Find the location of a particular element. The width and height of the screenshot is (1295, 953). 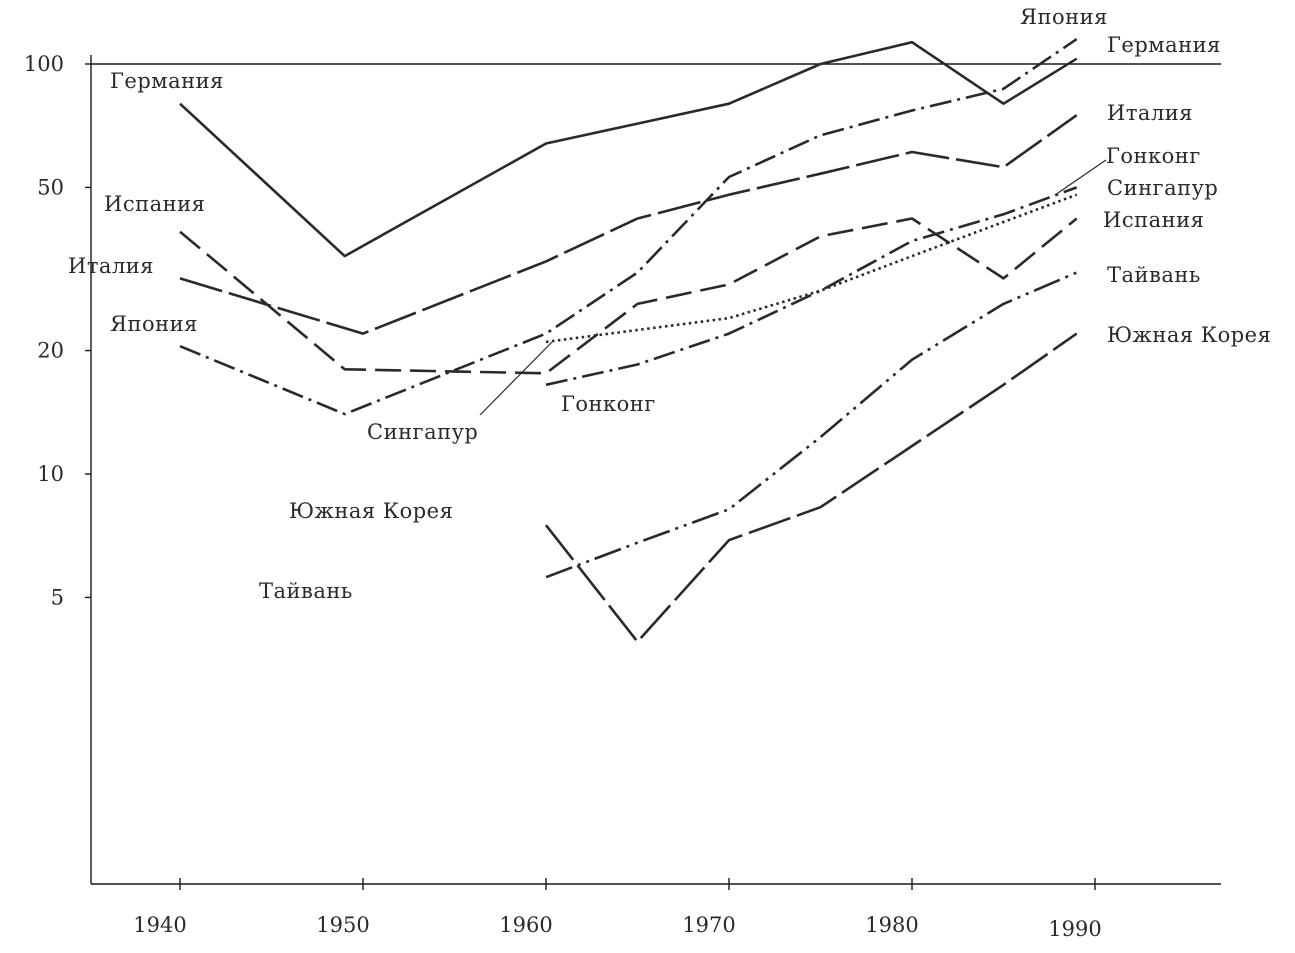

series-label-start: Испания is located at coordinates (154, 204).